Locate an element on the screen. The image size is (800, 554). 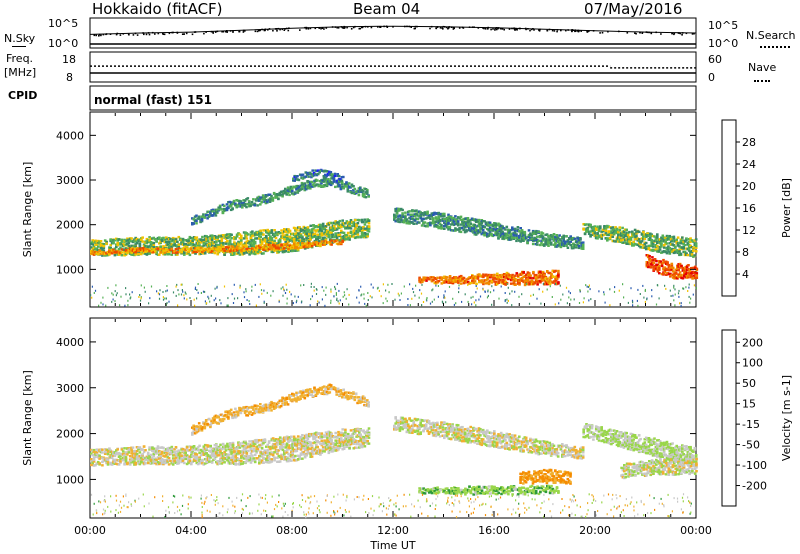
y-tick-label: 1000 is located at coordinates (70, 269).